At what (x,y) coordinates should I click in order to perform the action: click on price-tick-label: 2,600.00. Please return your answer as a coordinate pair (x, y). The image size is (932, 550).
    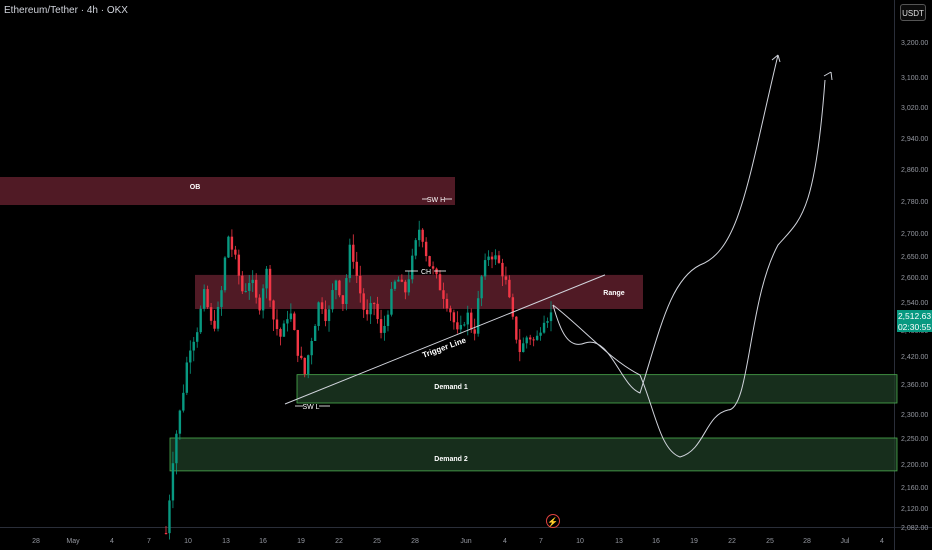
    Looking at the image, I should click on (914, 278).